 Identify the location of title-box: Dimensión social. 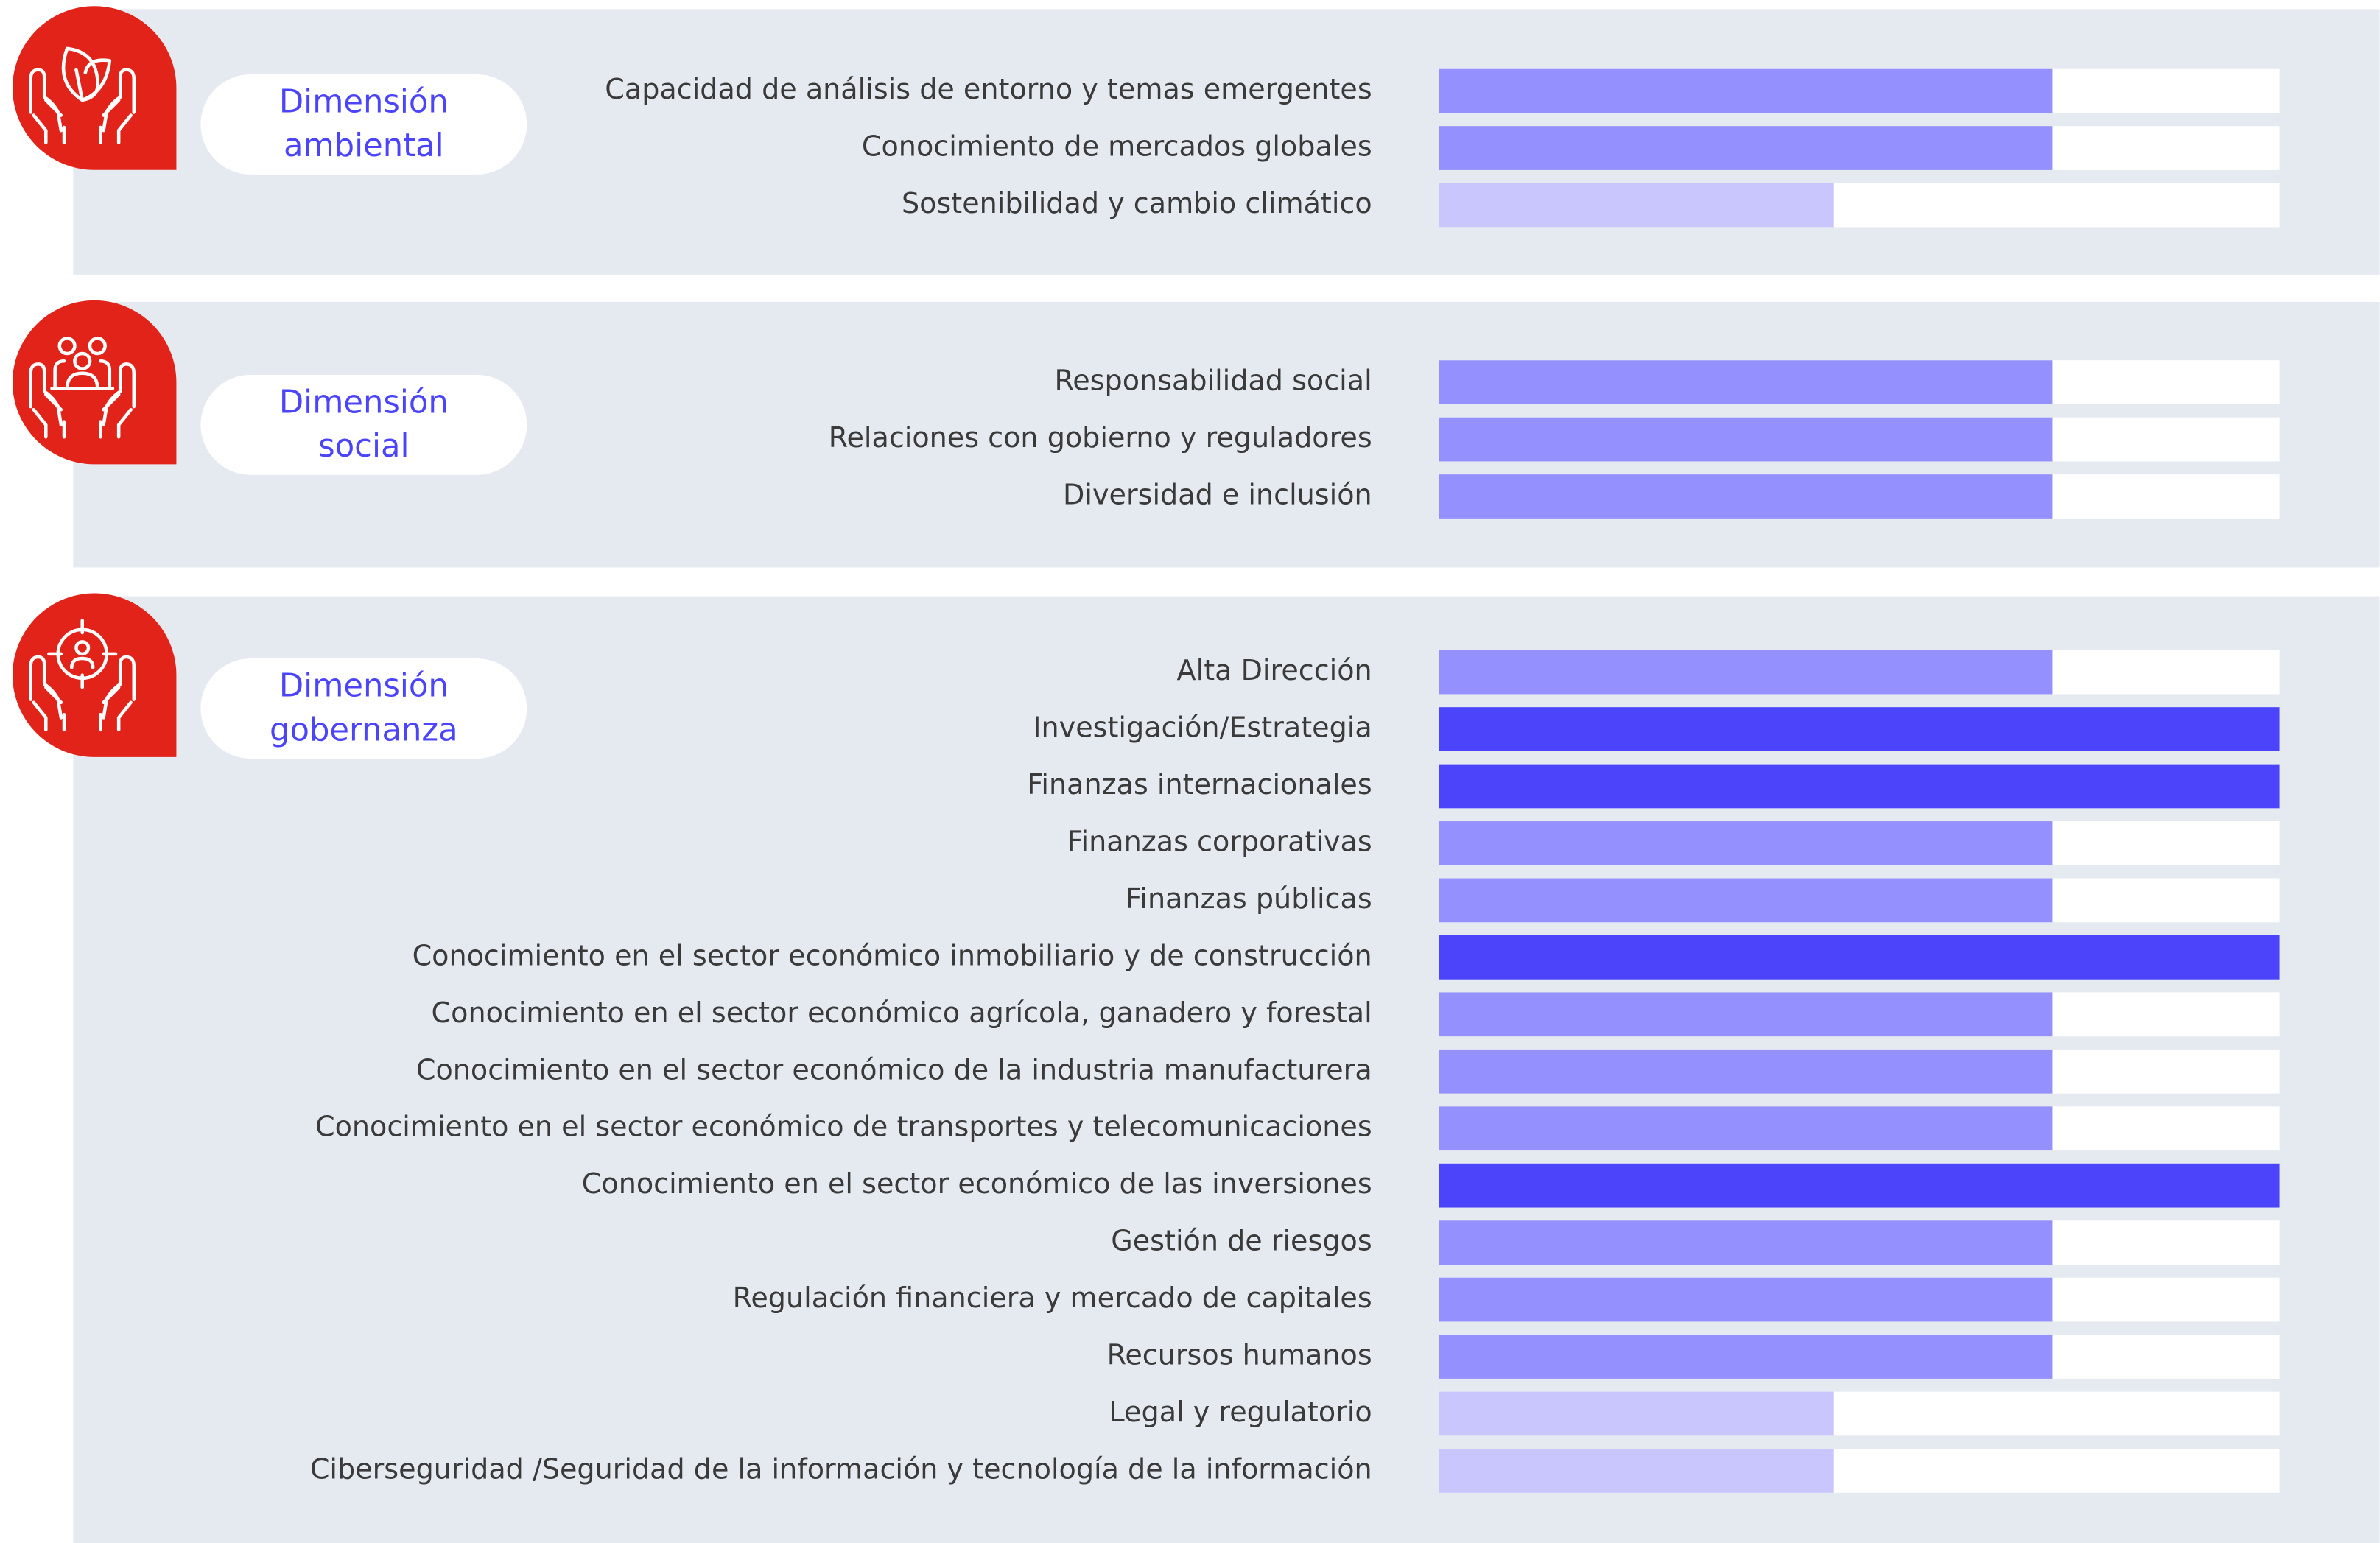
(363, 424).